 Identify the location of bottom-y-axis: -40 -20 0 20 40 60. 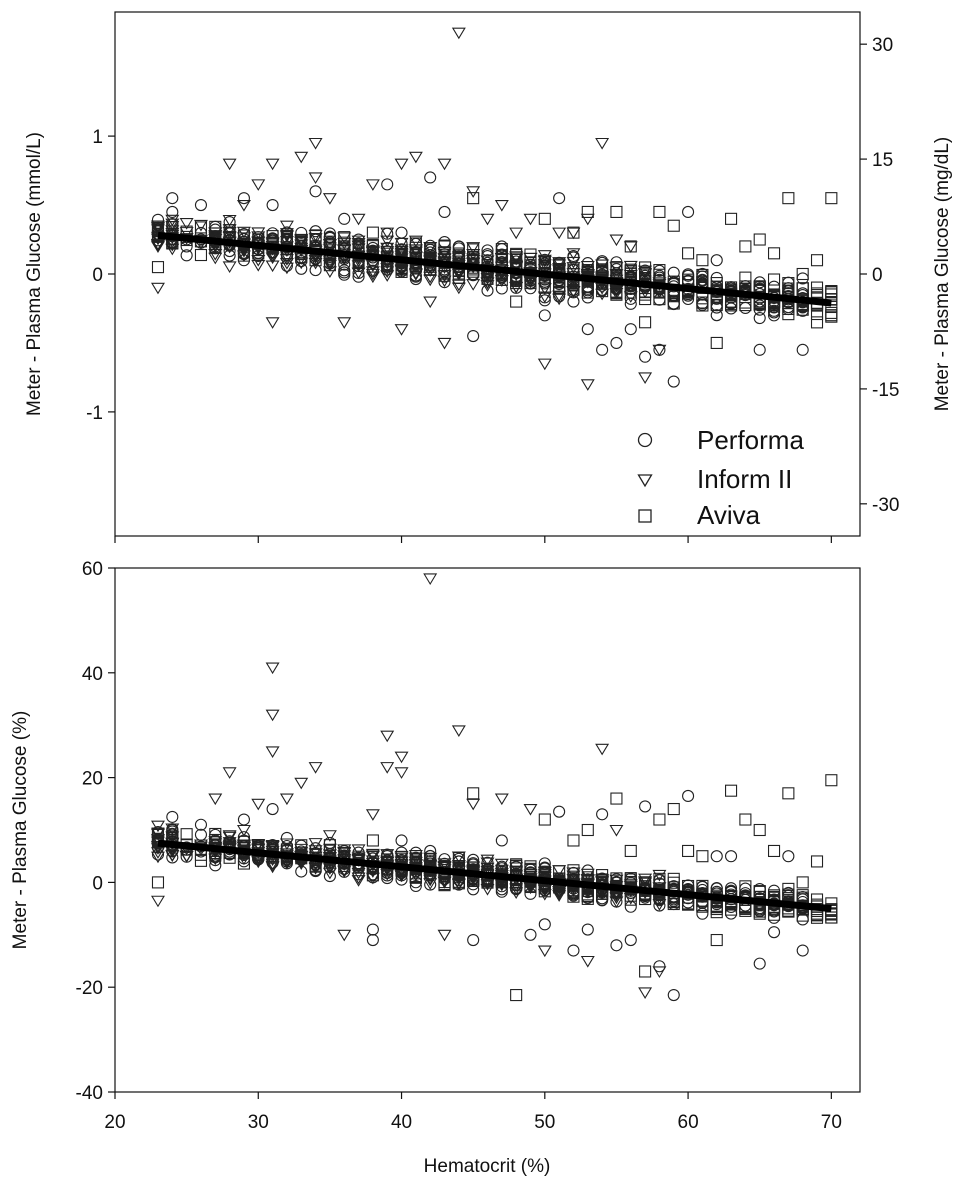
(95, 831).